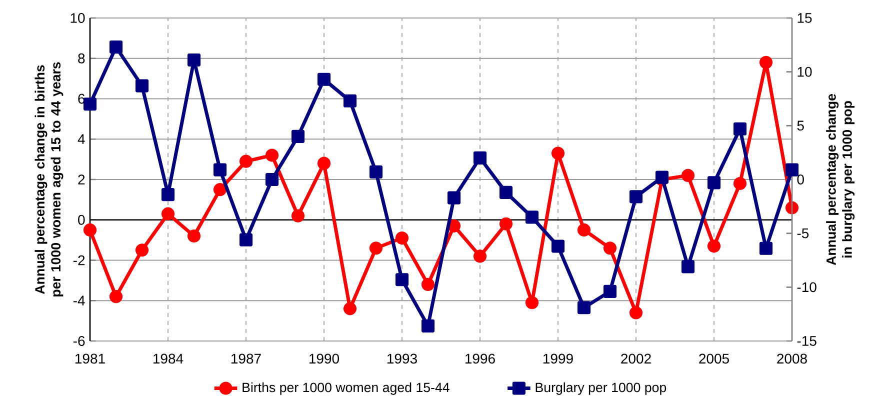 This screenshot has width=895, height=413. What do you see at coordinates (49, 179) in the screenshot?
I see `y-axis-title: Annual percentage change in births per 1000 women aged 15 to 44 years` at bounding box center [49, 179].